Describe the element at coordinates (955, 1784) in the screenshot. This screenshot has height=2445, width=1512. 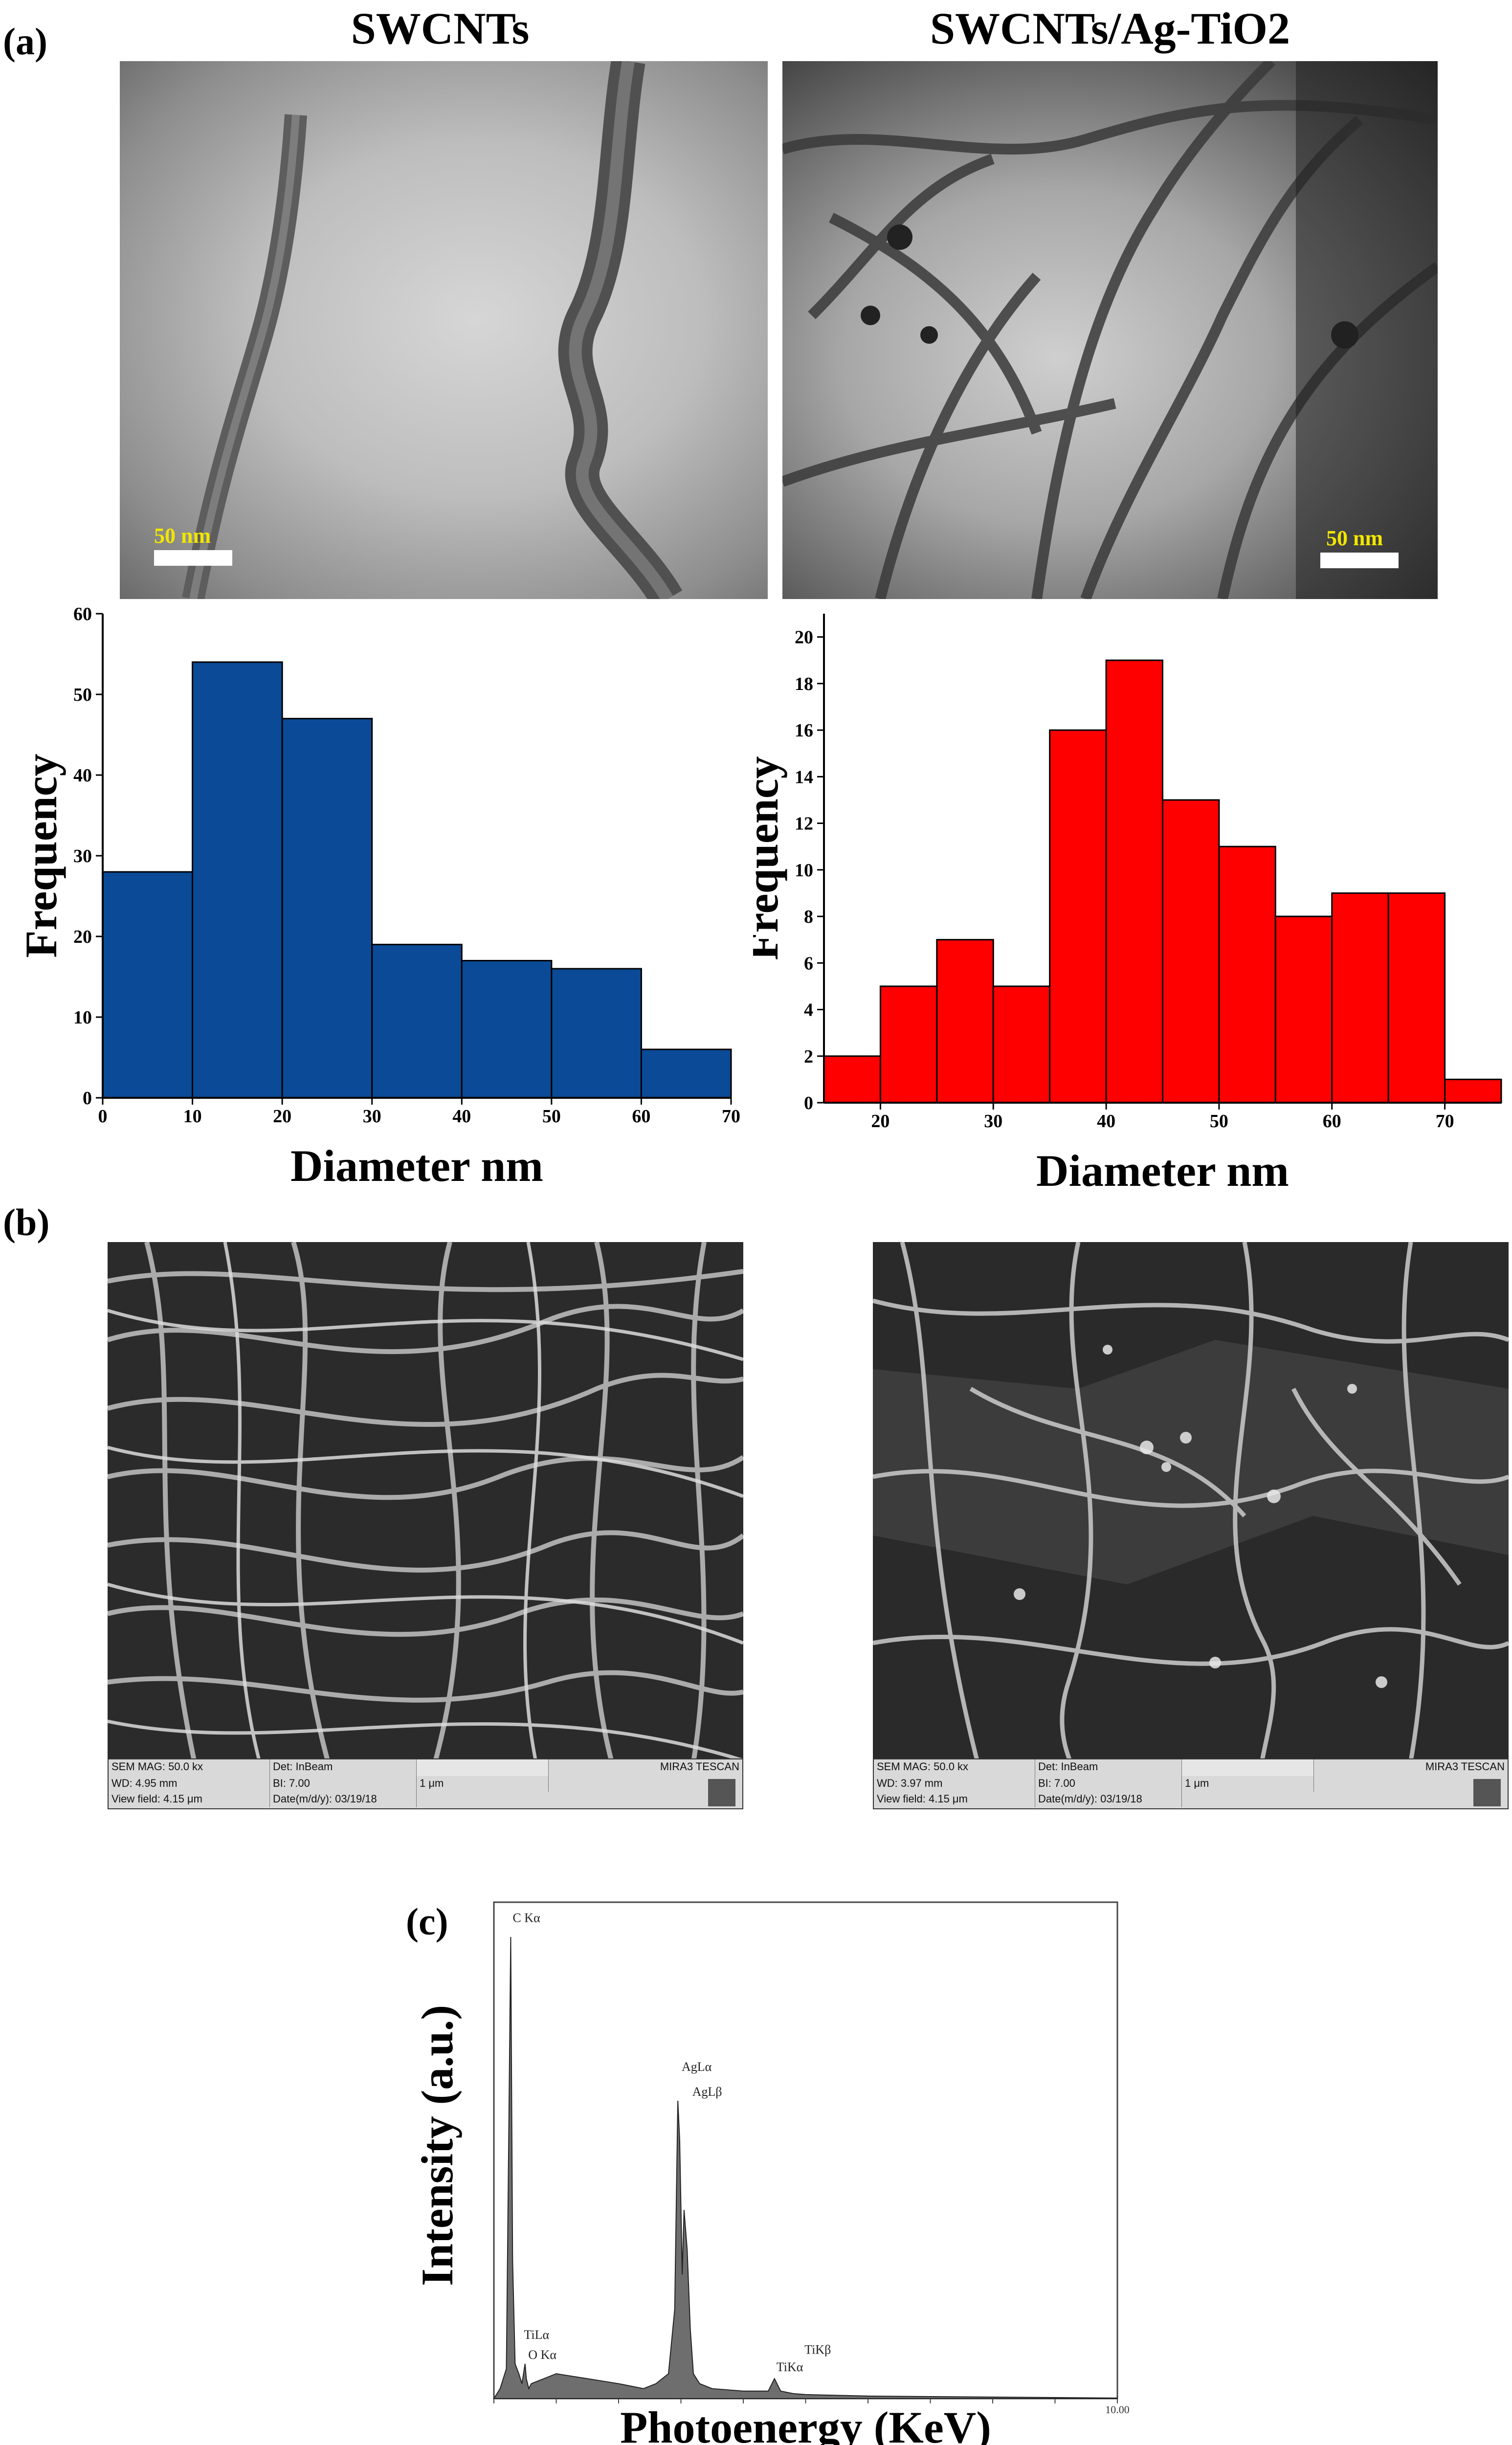
I see `sem-right-wd: WD: 3.97 mm` at that location.